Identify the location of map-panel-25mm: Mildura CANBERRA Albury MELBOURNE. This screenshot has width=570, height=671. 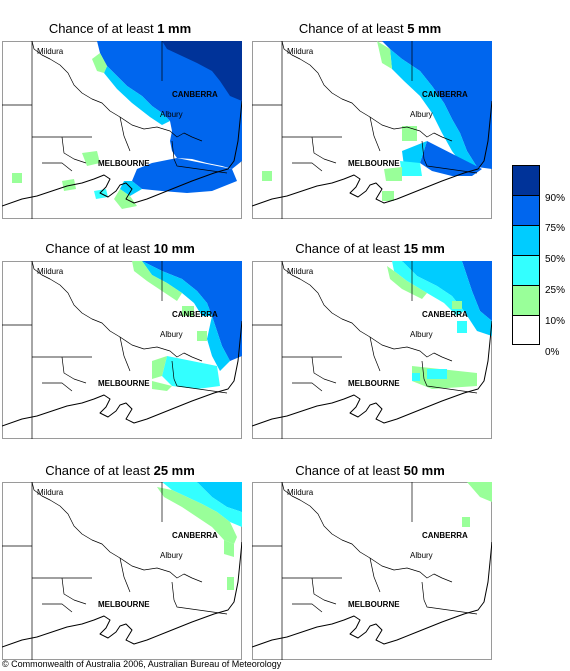
(122, 571).